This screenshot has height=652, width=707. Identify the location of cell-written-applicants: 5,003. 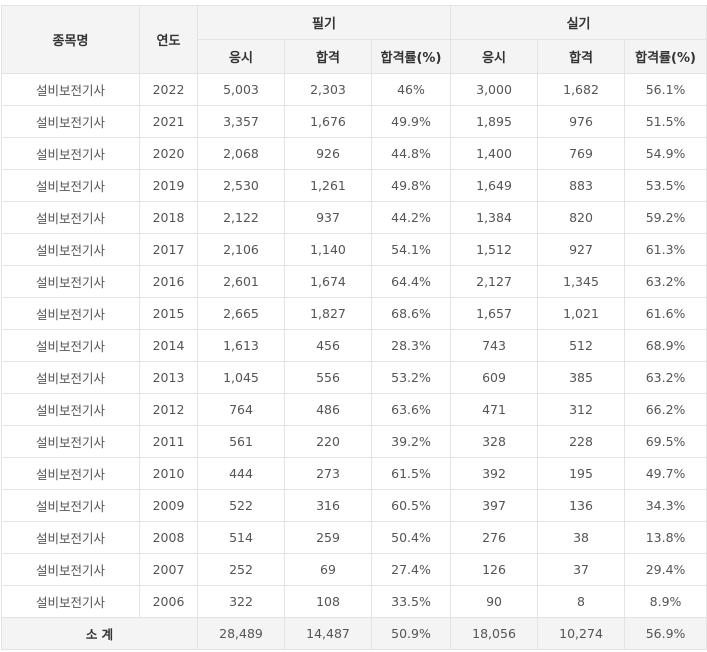
(241, 89).